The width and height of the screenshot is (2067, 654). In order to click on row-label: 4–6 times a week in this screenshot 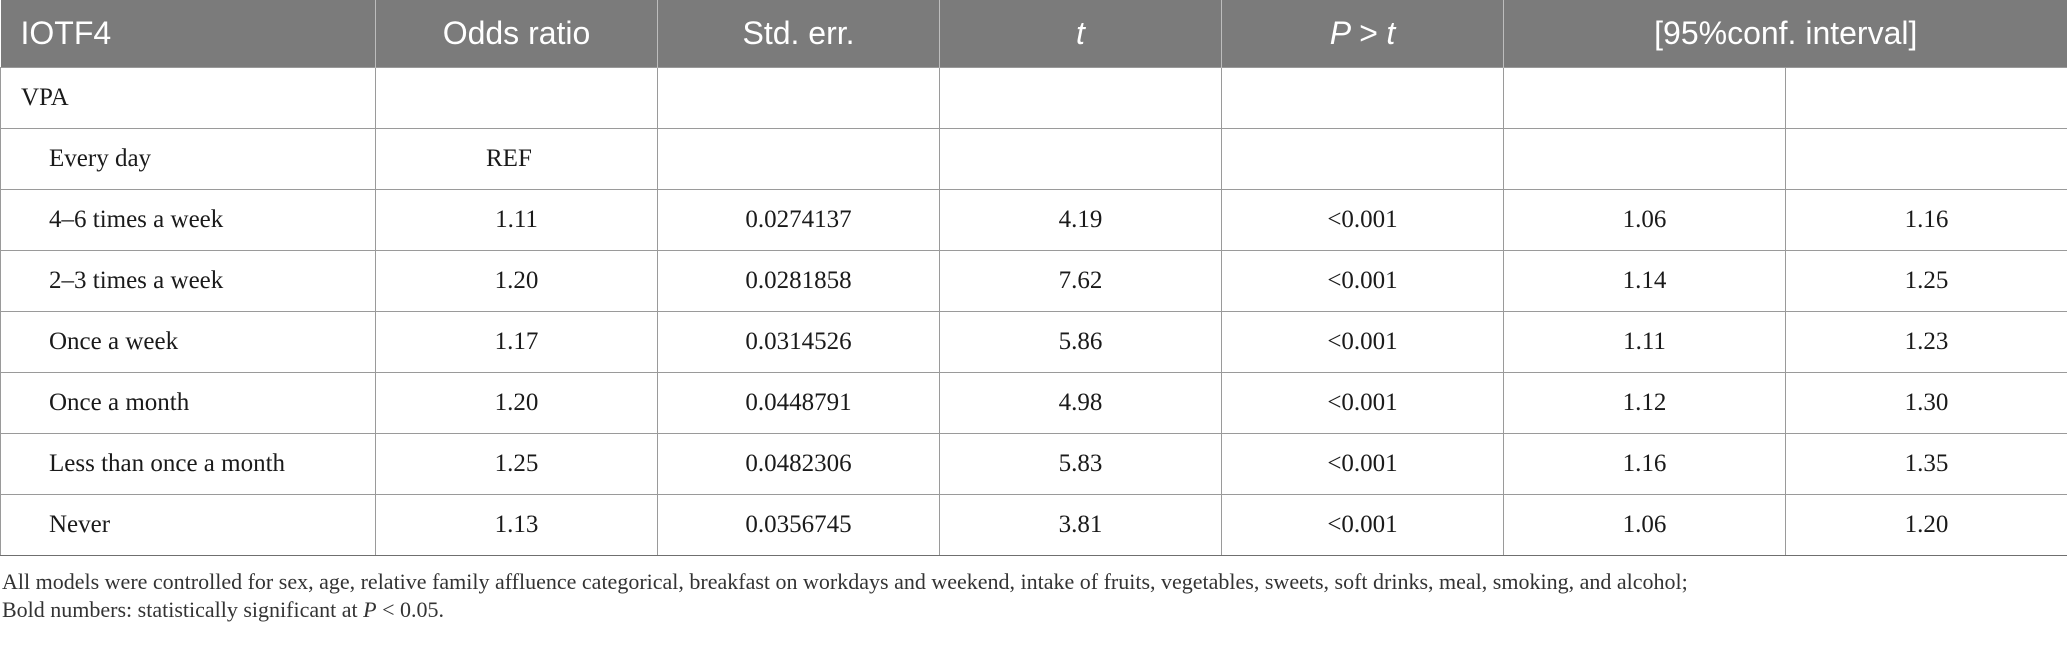, I will do `click(188, 220)`.